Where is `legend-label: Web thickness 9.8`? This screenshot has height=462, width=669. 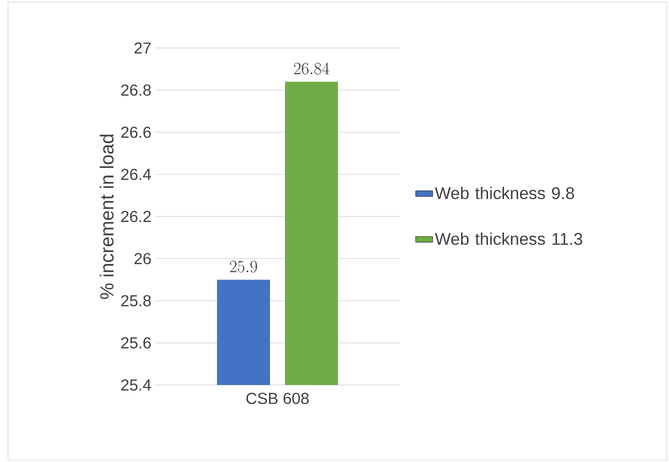 legend-label: Web thickness 9.8 is located at coordinates (504, 193).